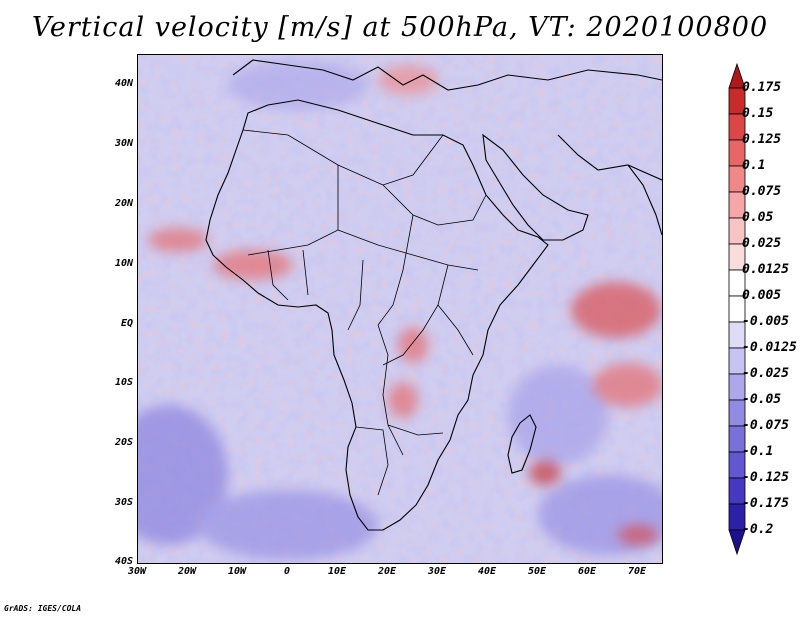 This screenshot has width=800, height=618. I want to click on colorbar-tick-label: -0.175, so click(765, 503).